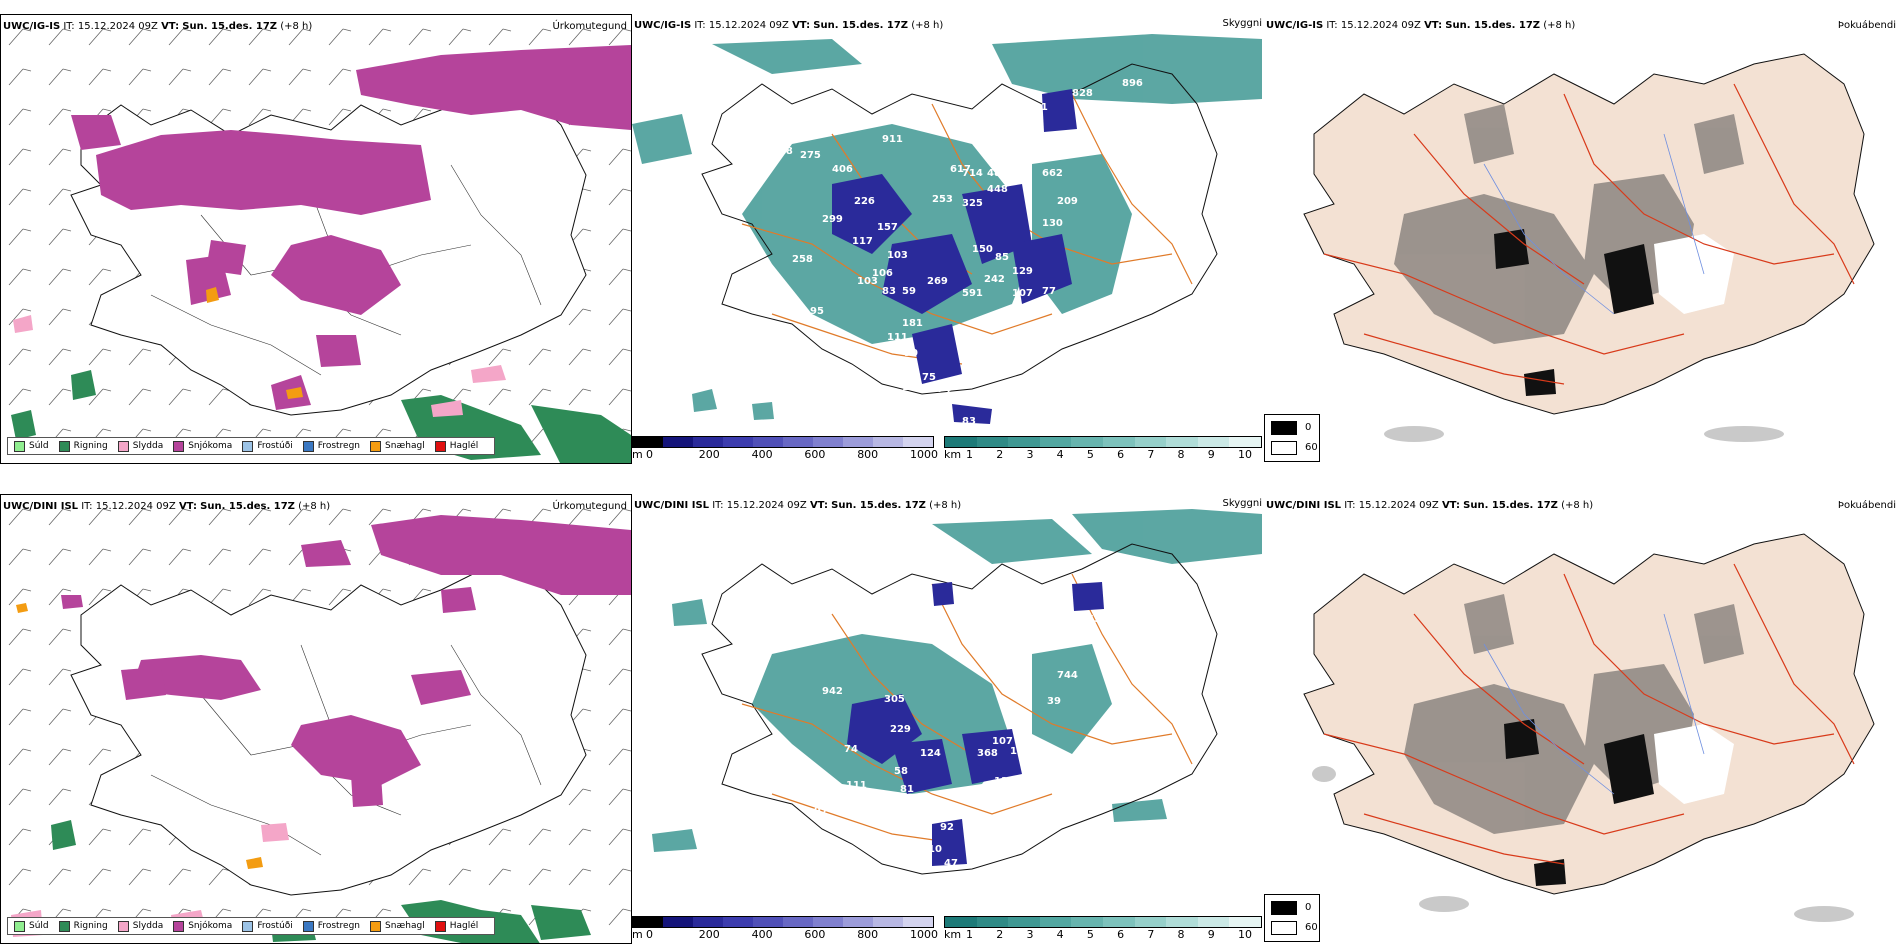  Describe the element at coordinates (827, 123) in the screenshot. I see `cloud-label: 353` at that location.